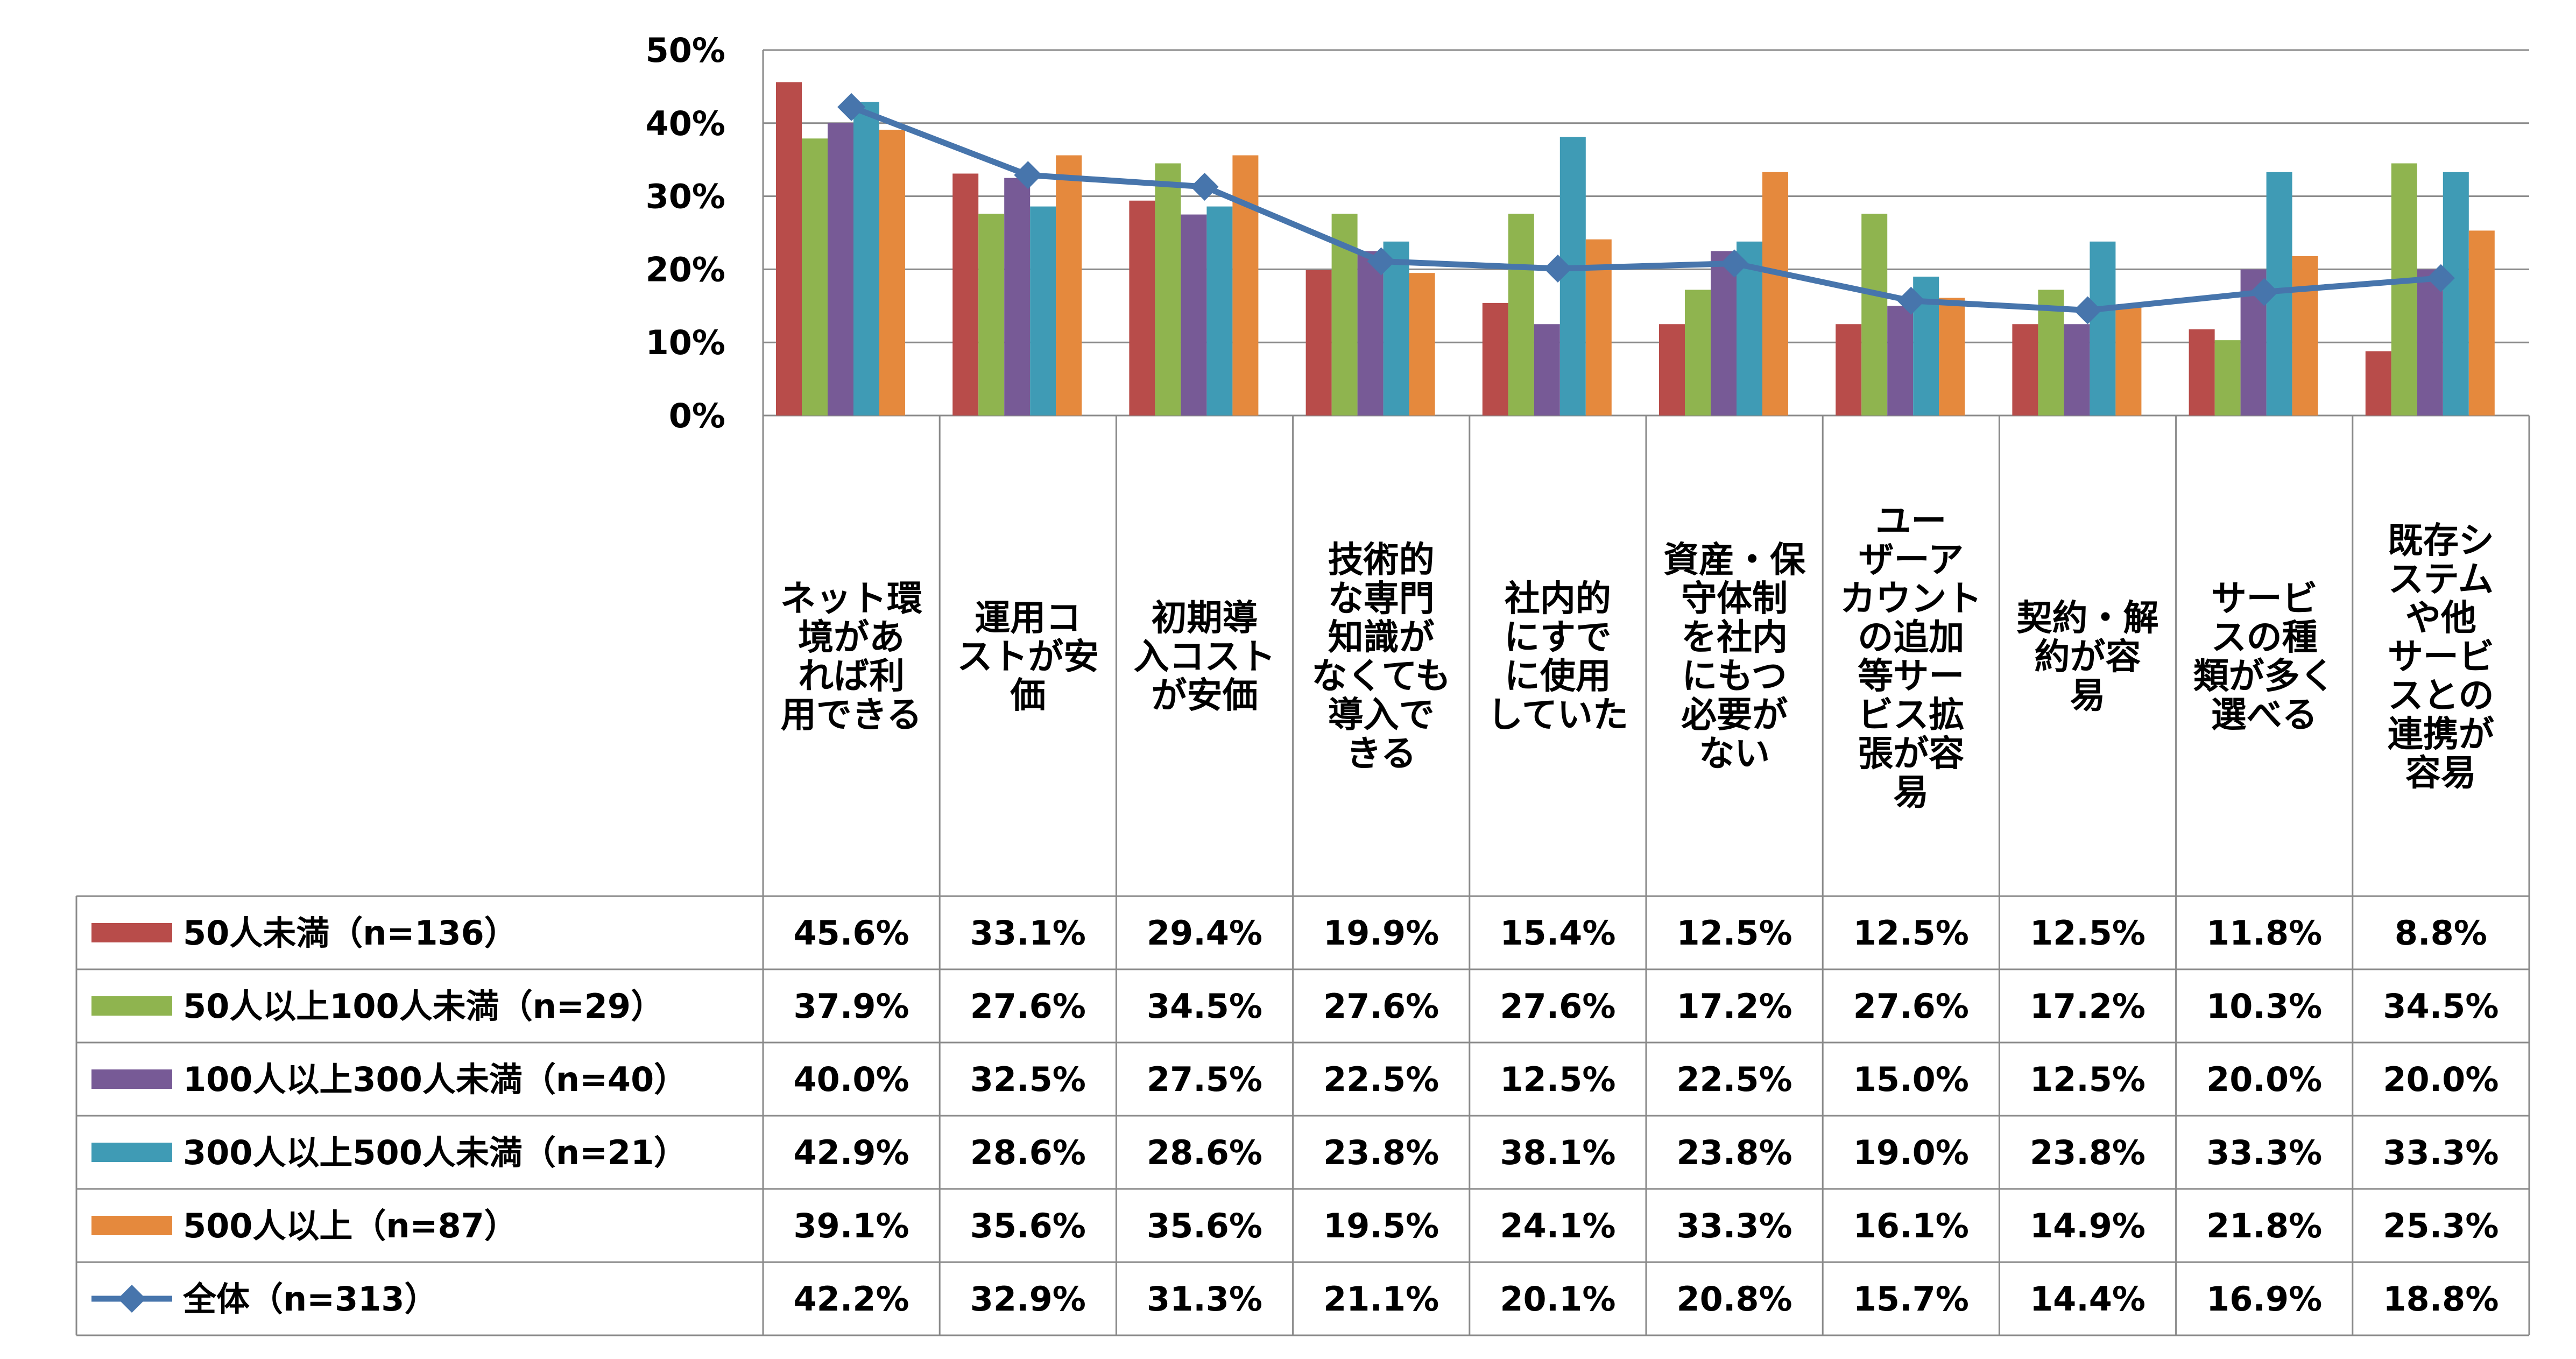 The width and height of the screenshot is (2576, 1359). What do you see at coordinates (435, 1079) in the screenshot?
I see `legend-label: 100人以上300人未満（n=40）` at bounding box center [435, 1079].